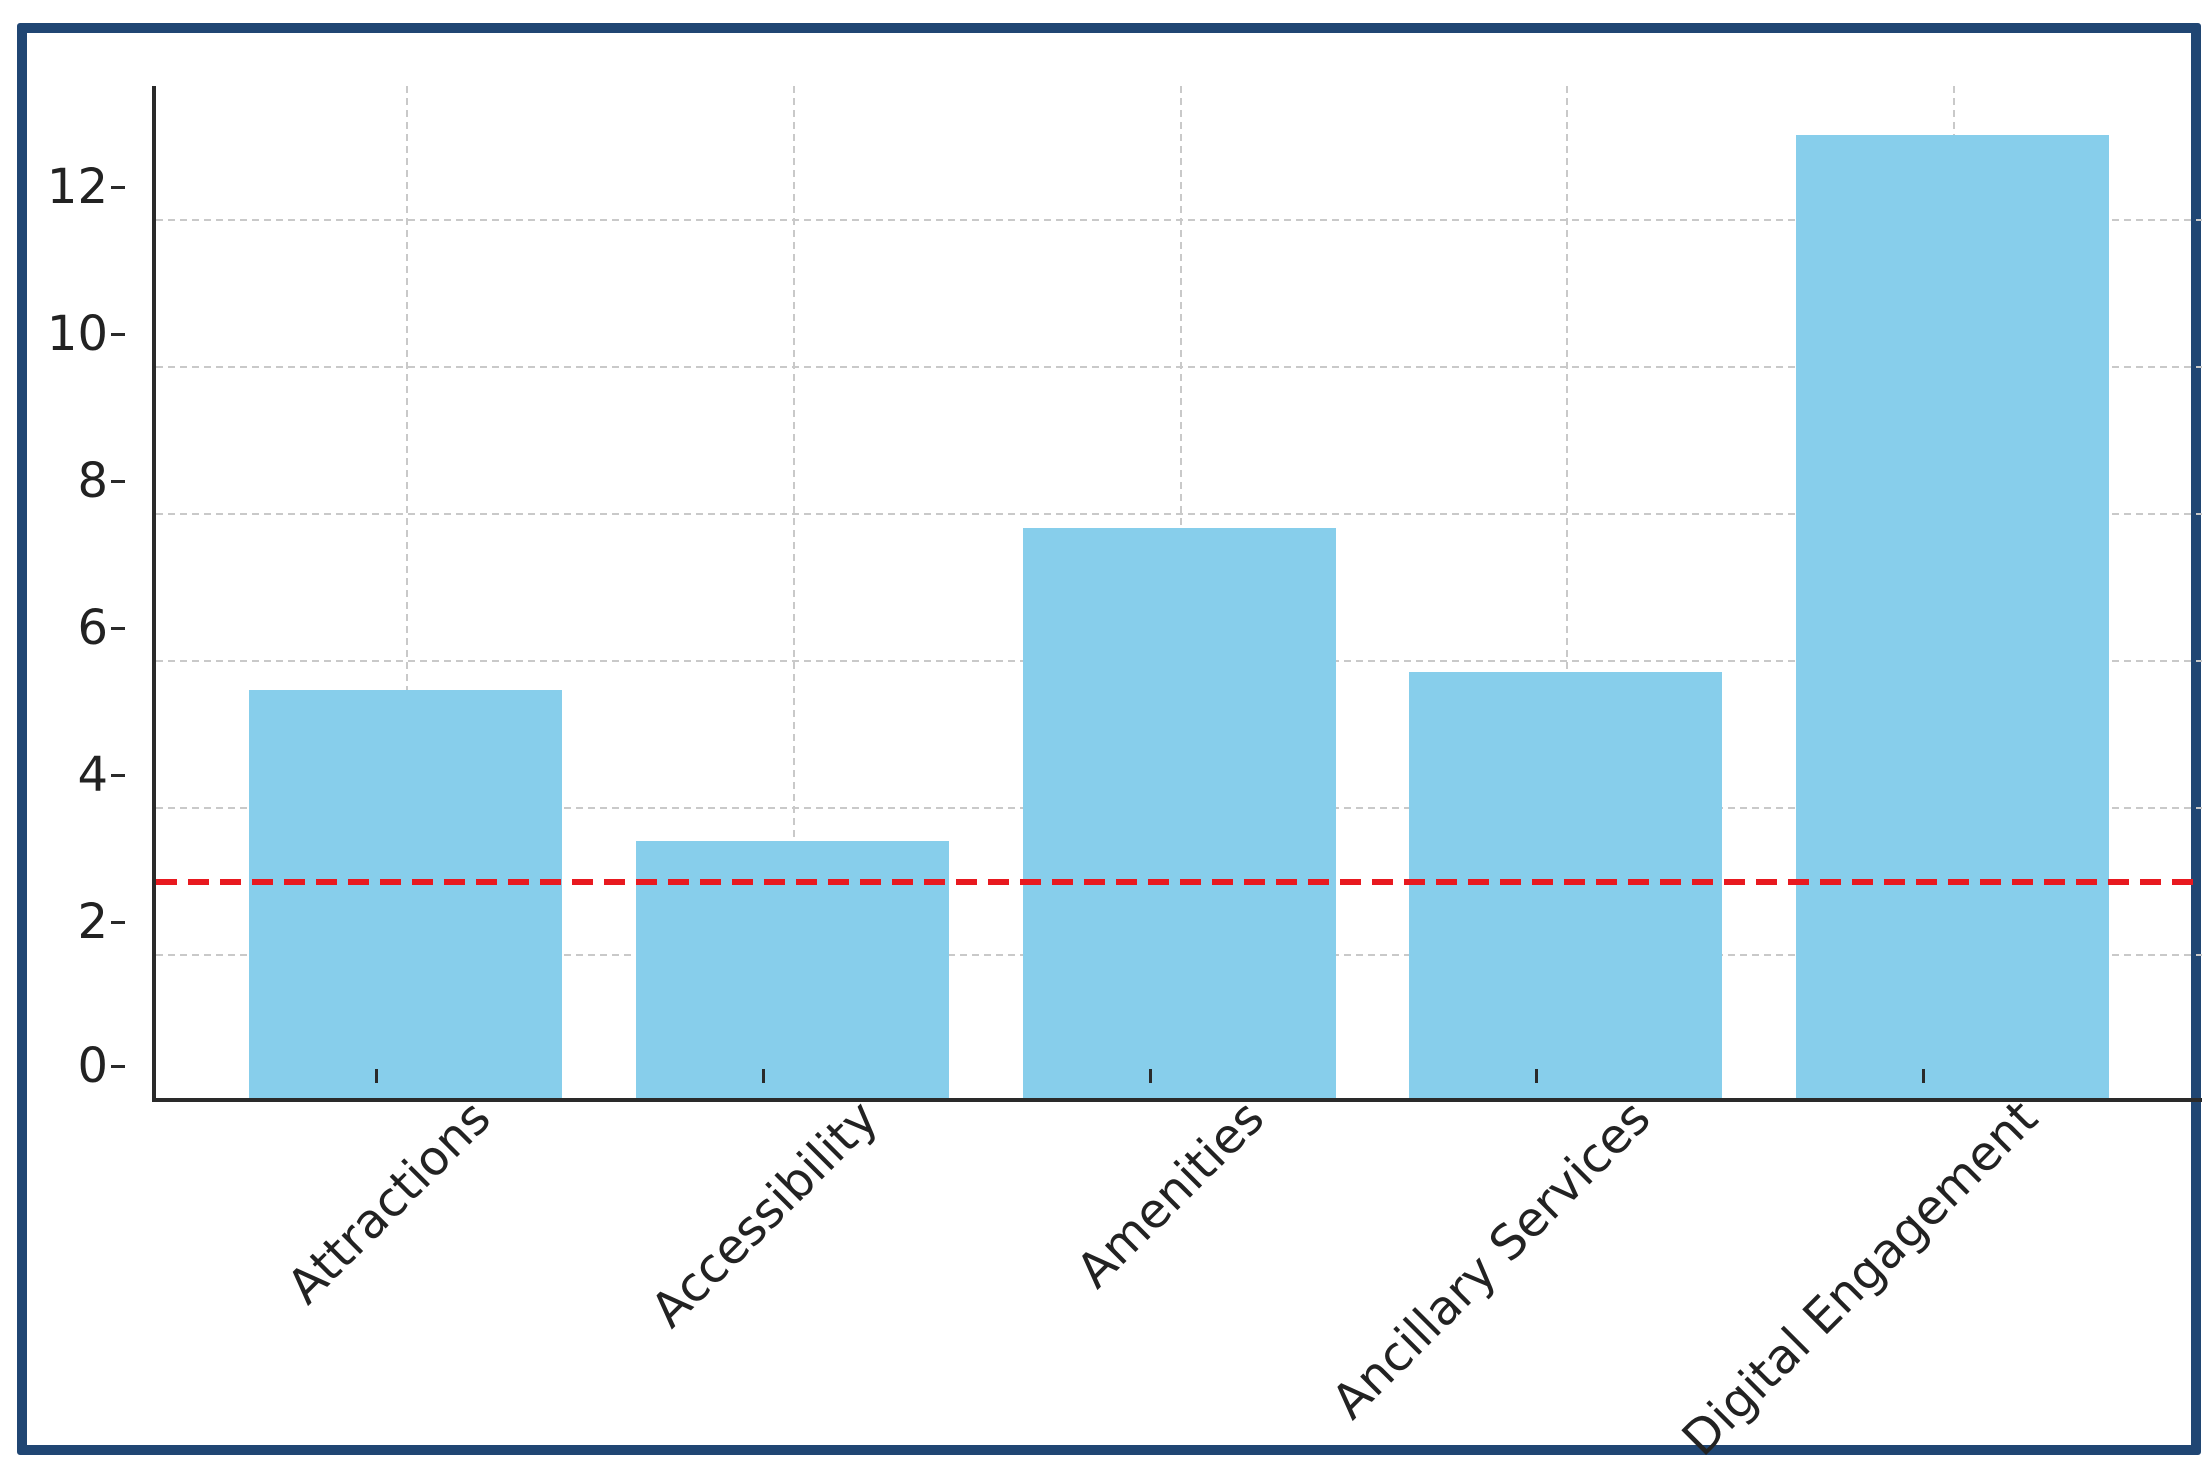 The width and height of the screenshot is (2211, 1480). Describe the element at coordinates (77, 334) in the screenshot. I see `y-tick-label: 10` at that location.